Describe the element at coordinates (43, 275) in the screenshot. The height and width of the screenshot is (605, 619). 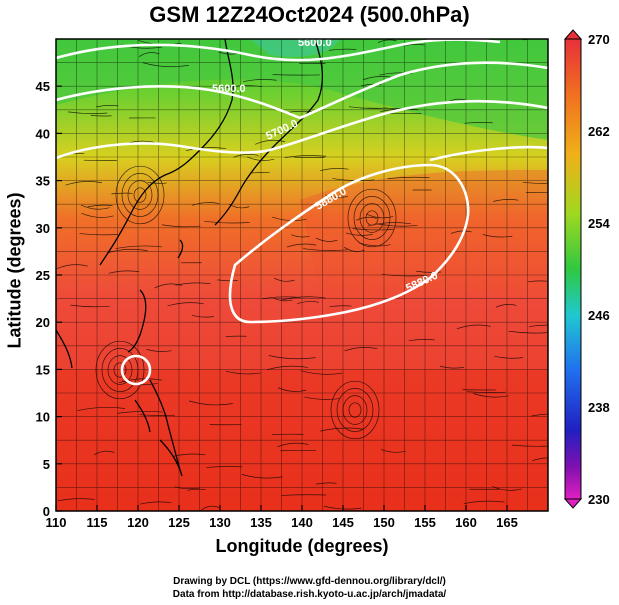
I see `y-tick-label: 25` at that location.